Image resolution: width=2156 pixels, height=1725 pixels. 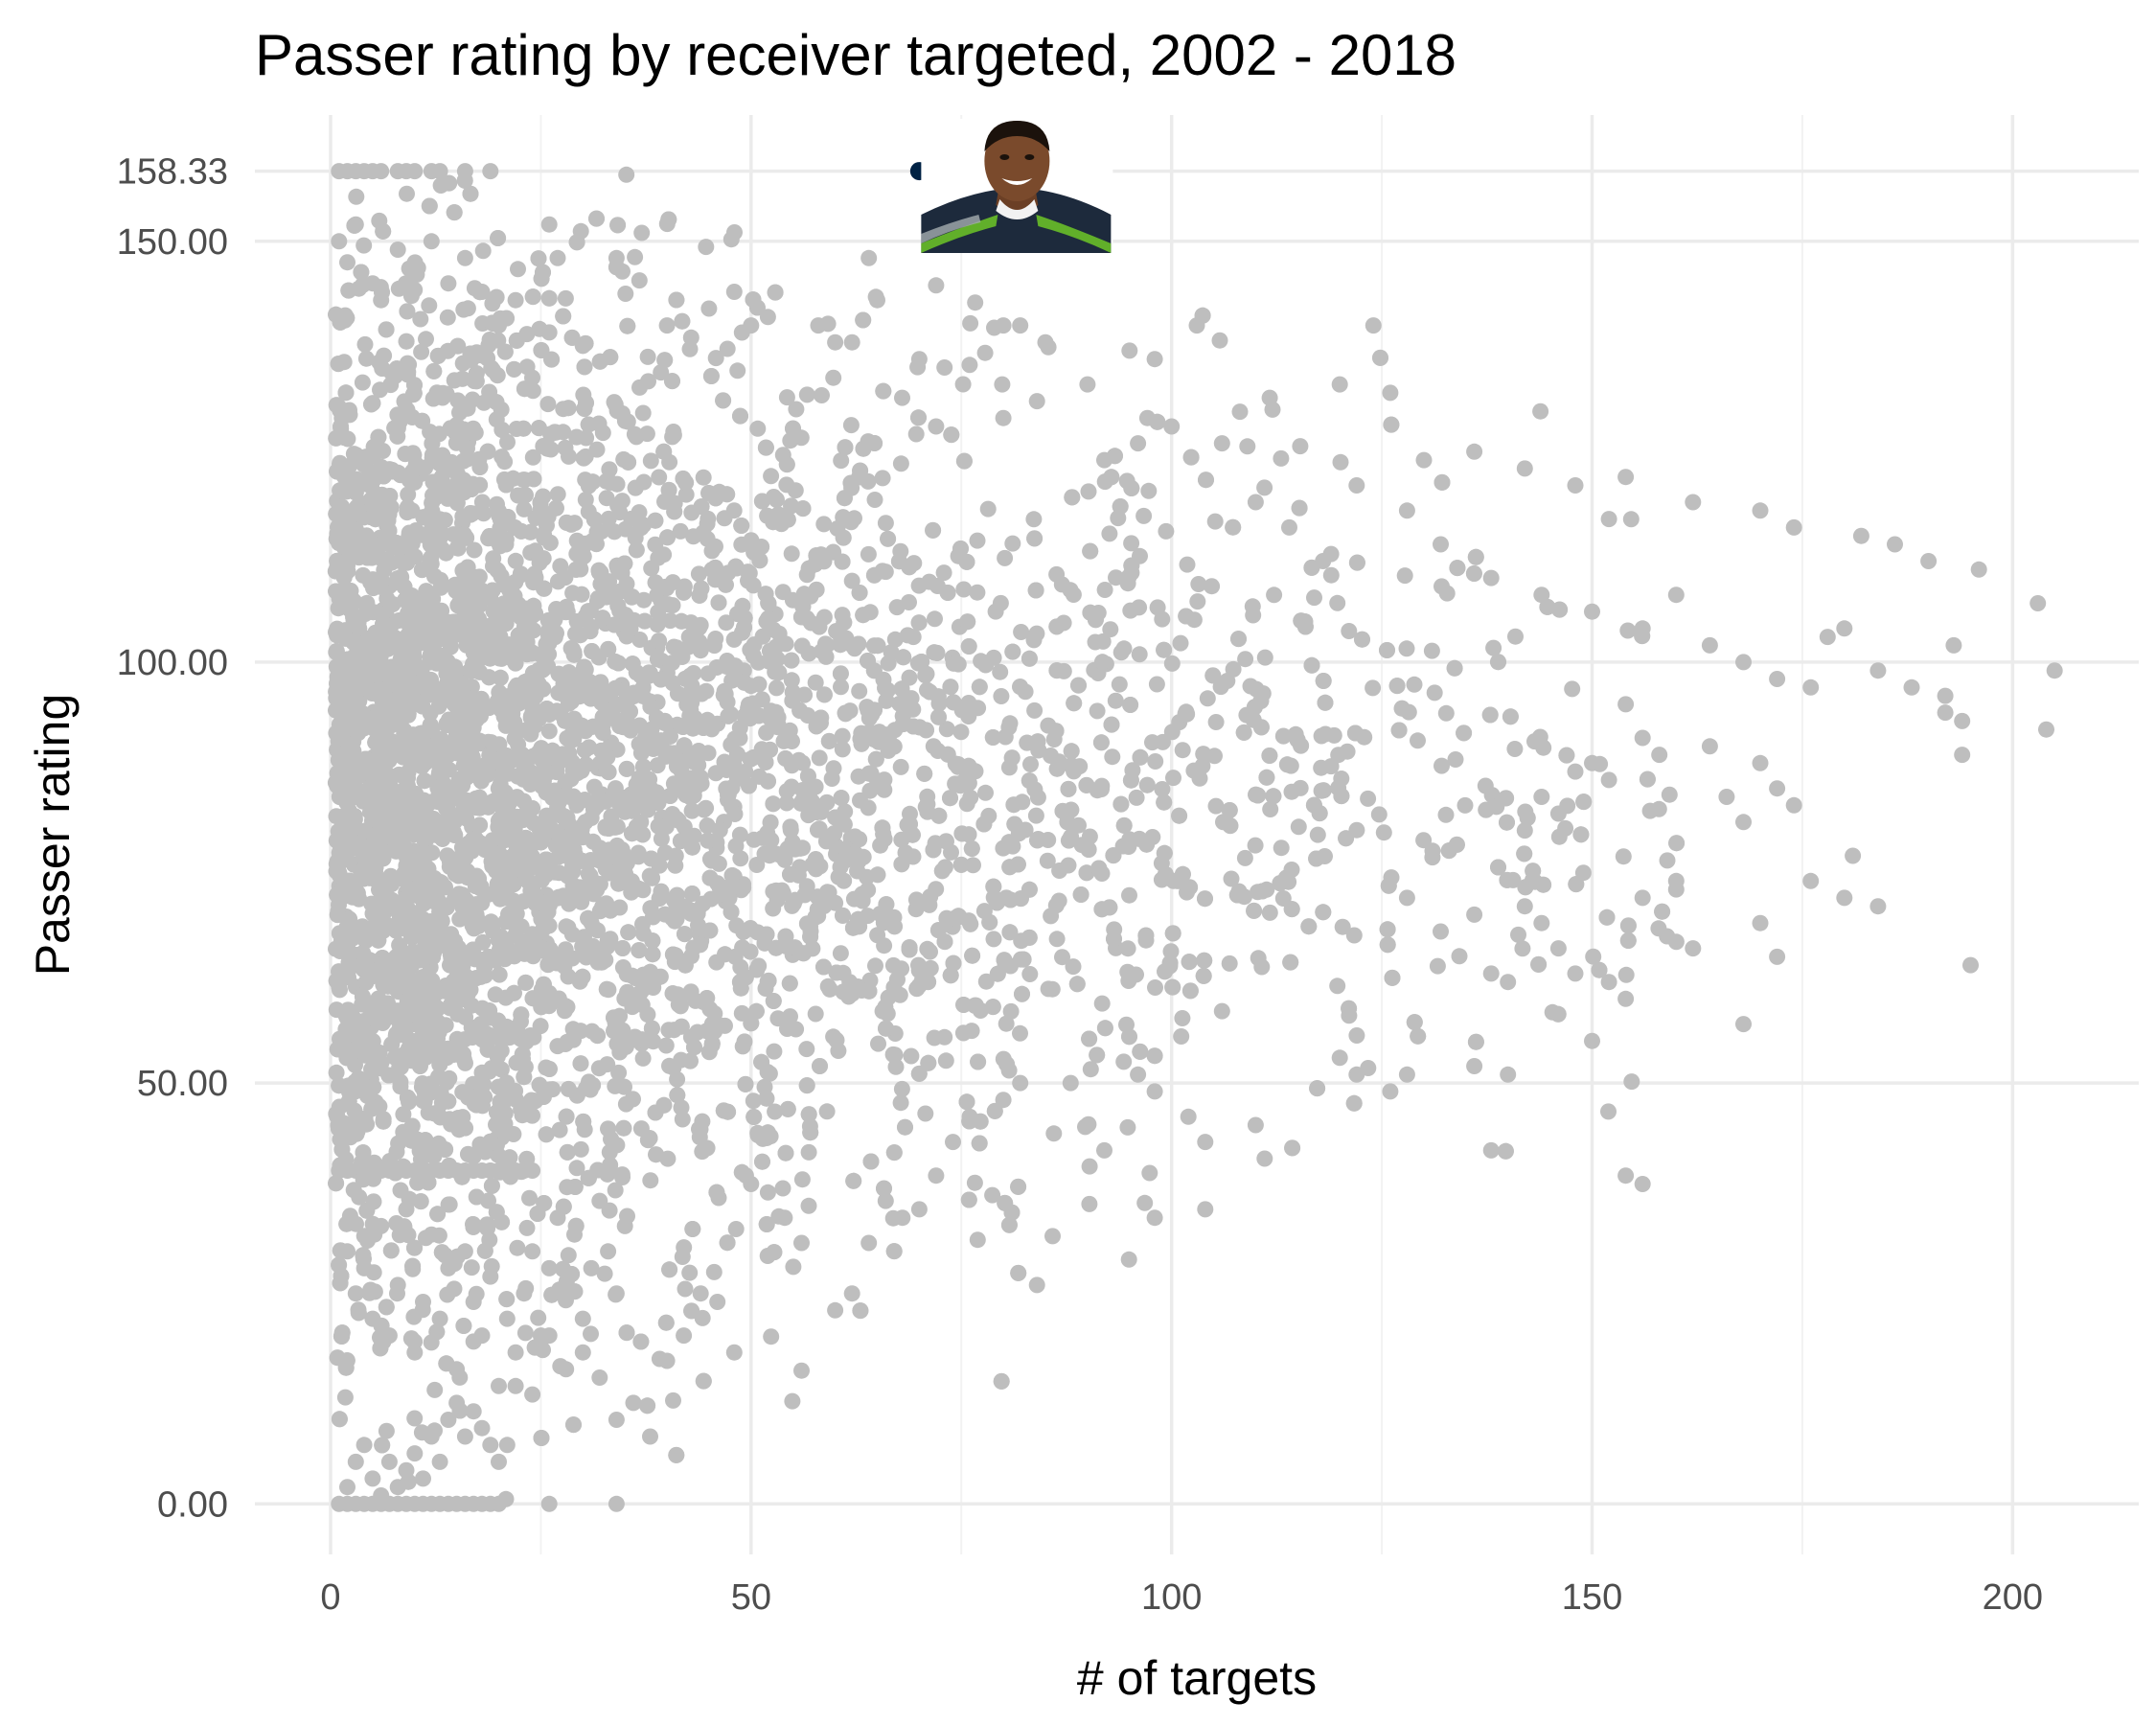 I want to click on x-tick-label: 150, so click(x=1592, y=1598).